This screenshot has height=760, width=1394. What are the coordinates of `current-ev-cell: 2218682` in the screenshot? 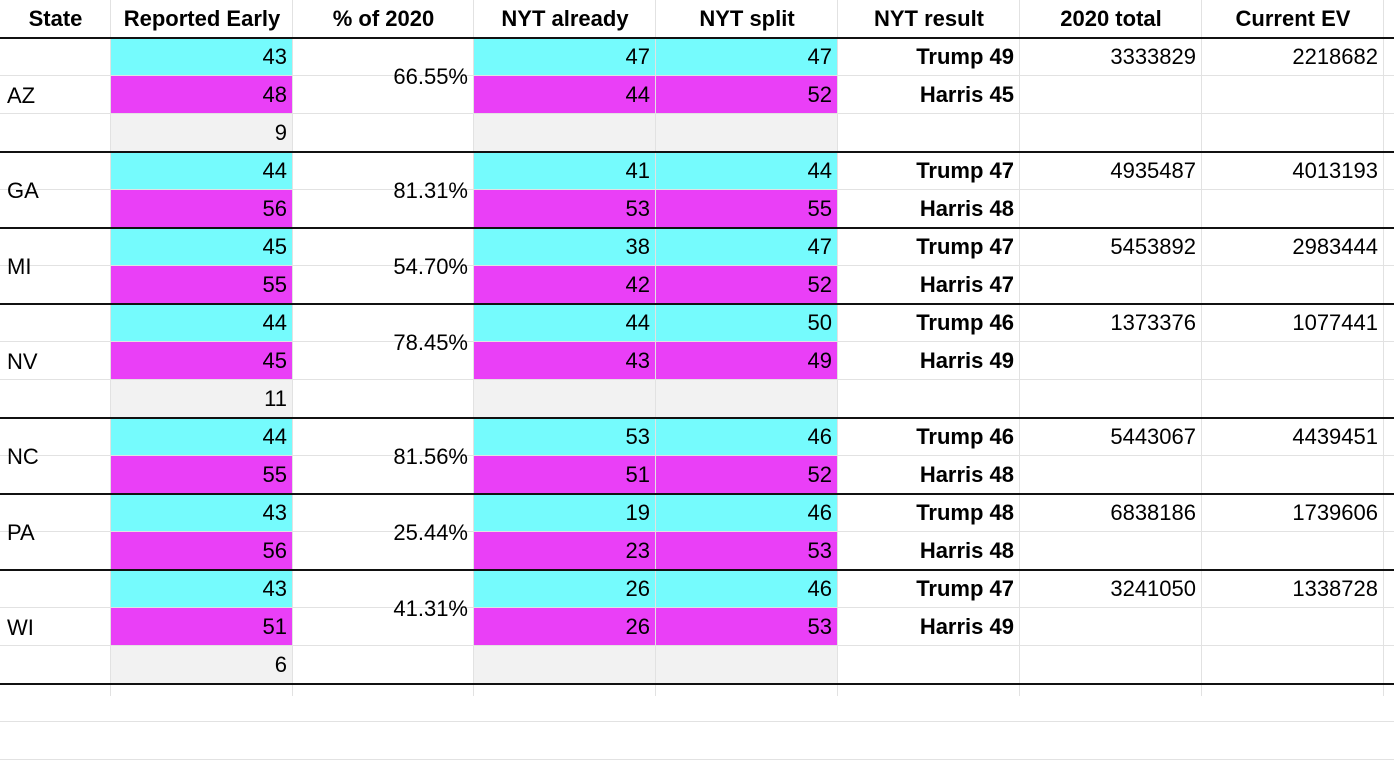 It's located at (1335, 56).